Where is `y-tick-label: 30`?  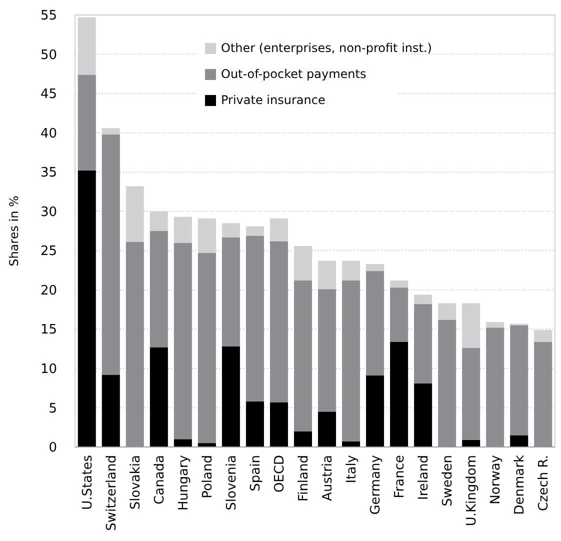 y-tick-label: 30 is located at coordinates (48, 212).